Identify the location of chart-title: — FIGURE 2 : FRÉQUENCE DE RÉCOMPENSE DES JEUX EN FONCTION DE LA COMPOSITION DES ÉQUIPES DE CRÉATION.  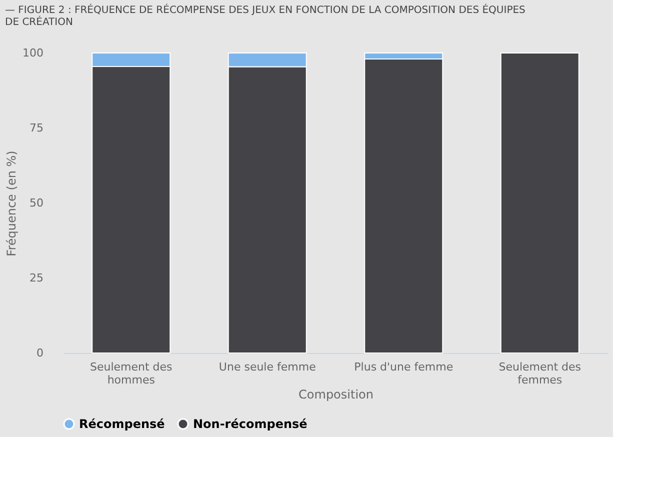
(265, 15).